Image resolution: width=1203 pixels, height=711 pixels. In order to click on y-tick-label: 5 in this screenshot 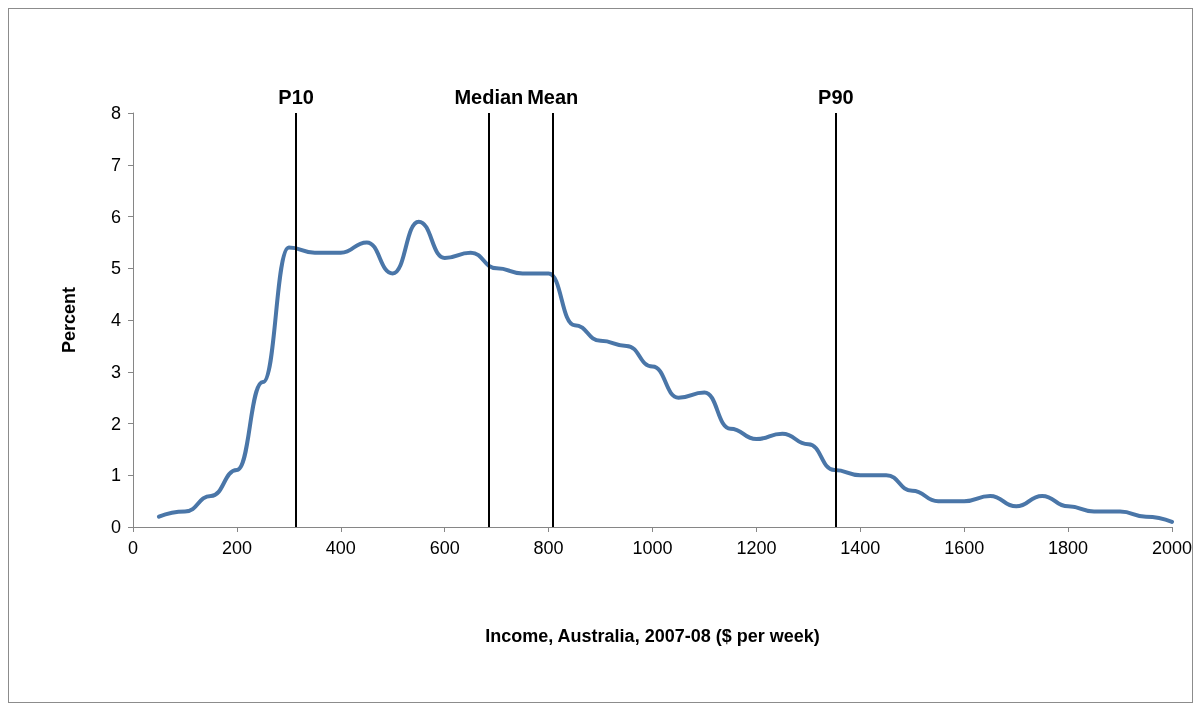, I will do `click(115, 268)`.